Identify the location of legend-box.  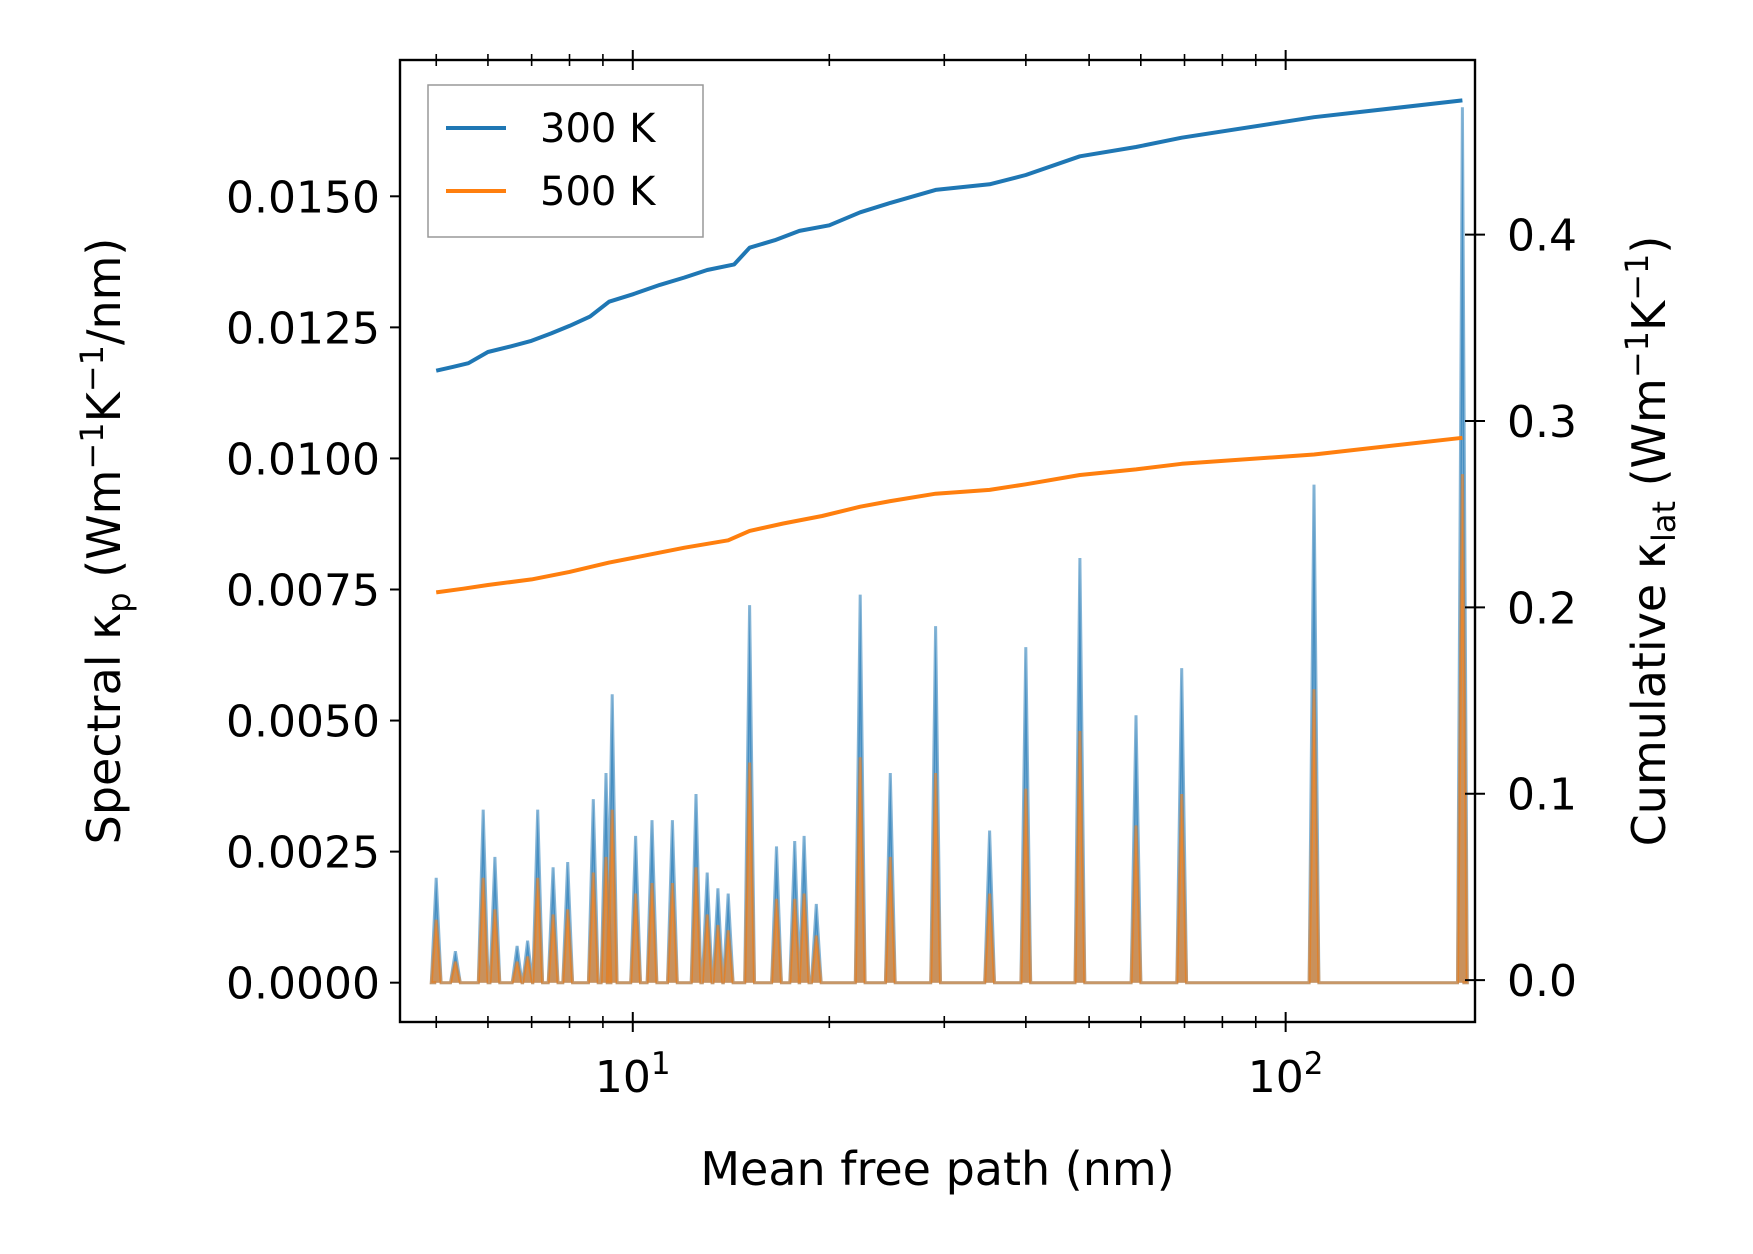
(565, 161).